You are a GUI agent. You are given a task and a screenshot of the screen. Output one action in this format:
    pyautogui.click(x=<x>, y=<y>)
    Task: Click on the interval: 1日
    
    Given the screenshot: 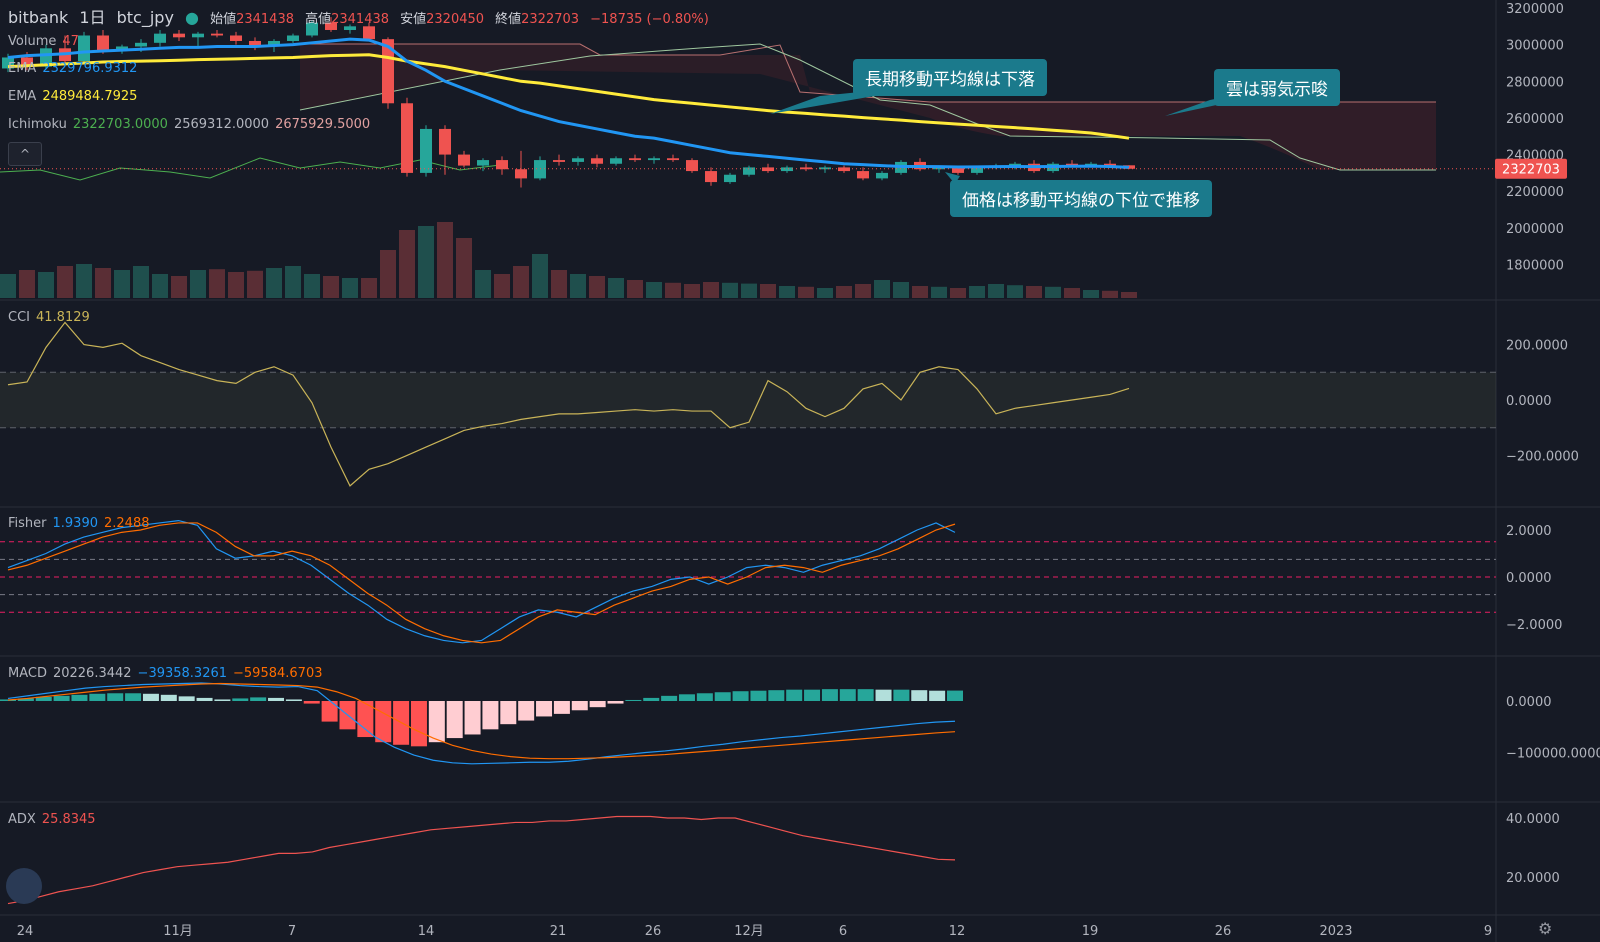 What is the action you would take?
    pyautogui.click(x=92, y=17)
    